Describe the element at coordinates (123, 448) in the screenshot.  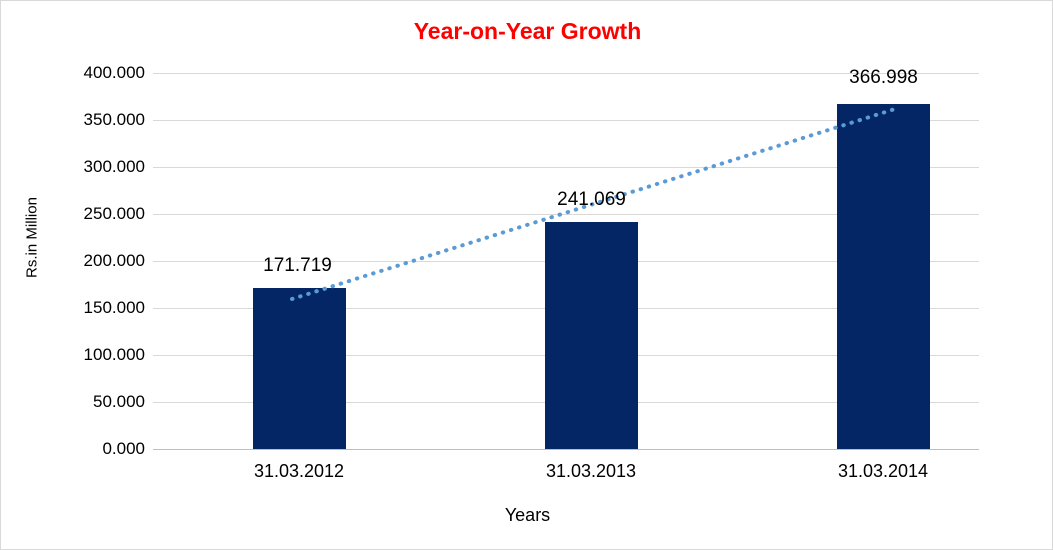
I see `y-tick-label: 0.000` at that location.